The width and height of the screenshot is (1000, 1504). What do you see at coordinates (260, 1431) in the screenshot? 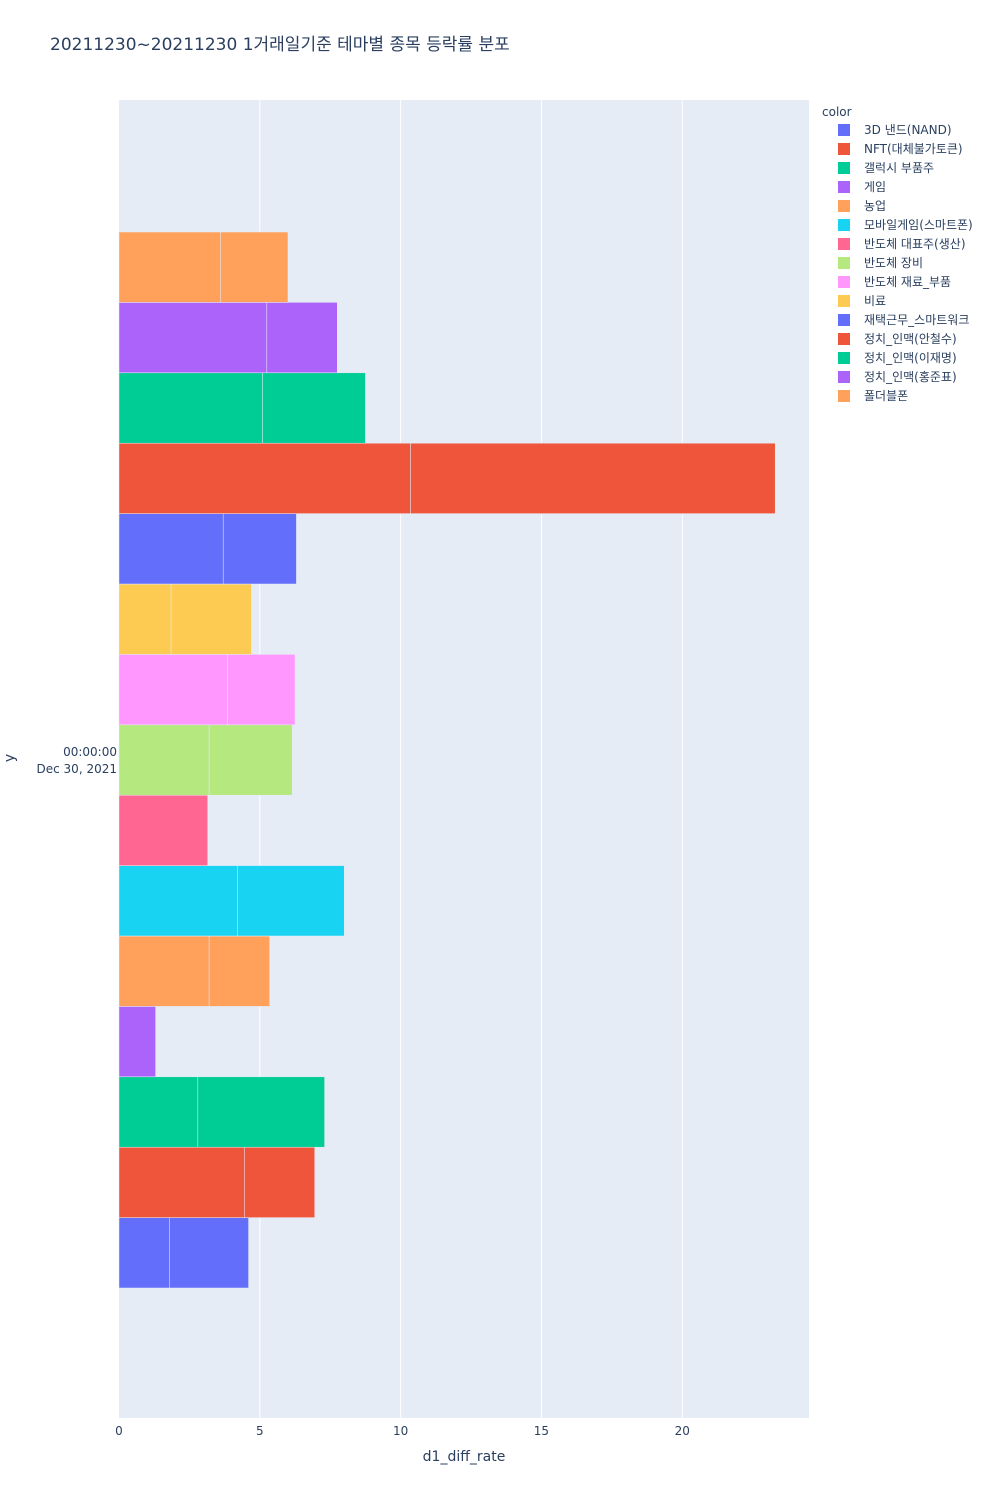
I see `x-tick-label: 5` at bounding box center [260, 1431].